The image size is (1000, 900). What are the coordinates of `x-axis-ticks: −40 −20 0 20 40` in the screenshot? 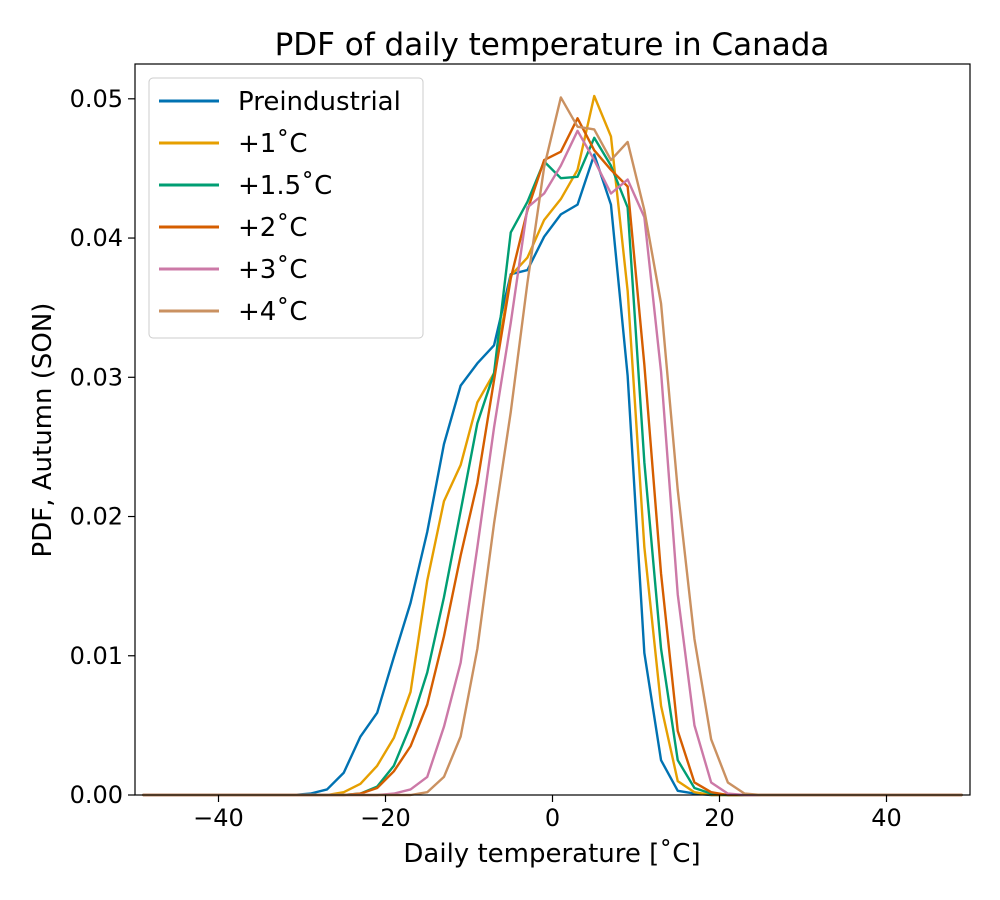 It's located at (547, 813).